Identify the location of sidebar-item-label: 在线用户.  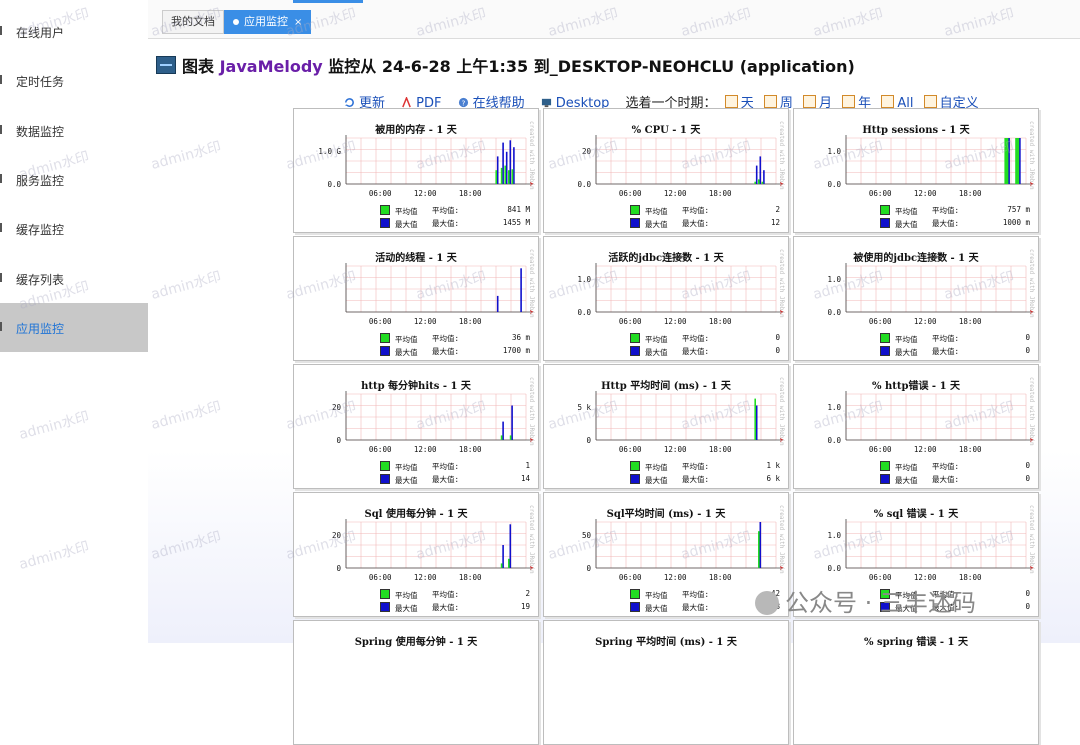
(40, 33).